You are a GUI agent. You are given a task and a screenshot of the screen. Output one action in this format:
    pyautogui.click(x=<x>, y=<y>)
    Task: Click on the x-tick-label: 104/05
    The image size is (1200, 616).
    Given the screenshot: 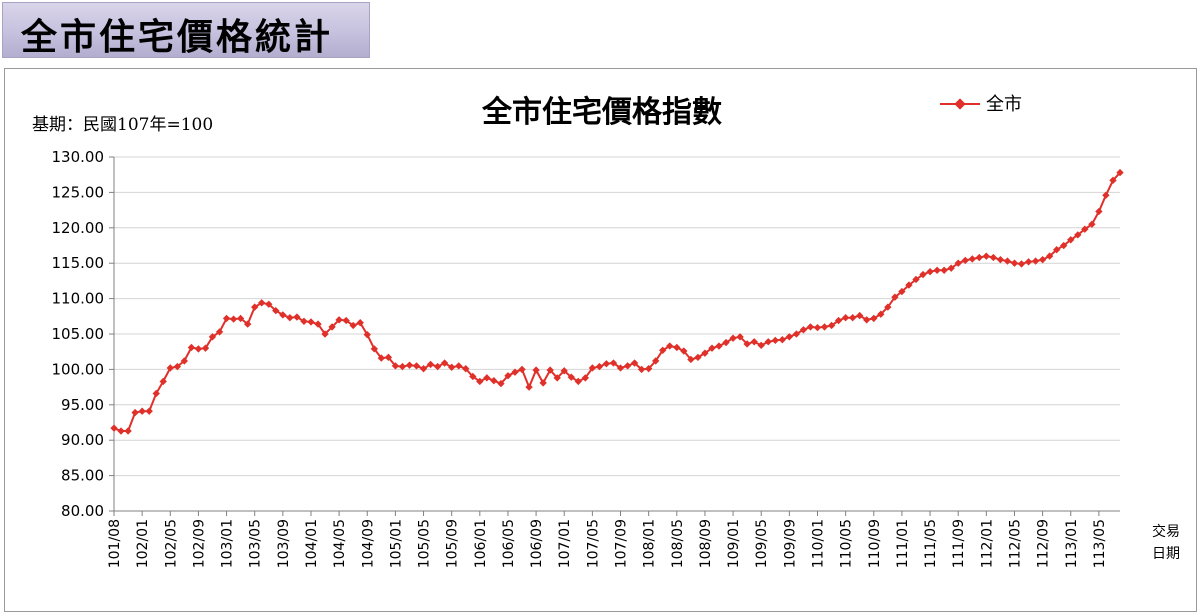 What is the action you would take?
    pyautogui.click(x=340, y=543)
    